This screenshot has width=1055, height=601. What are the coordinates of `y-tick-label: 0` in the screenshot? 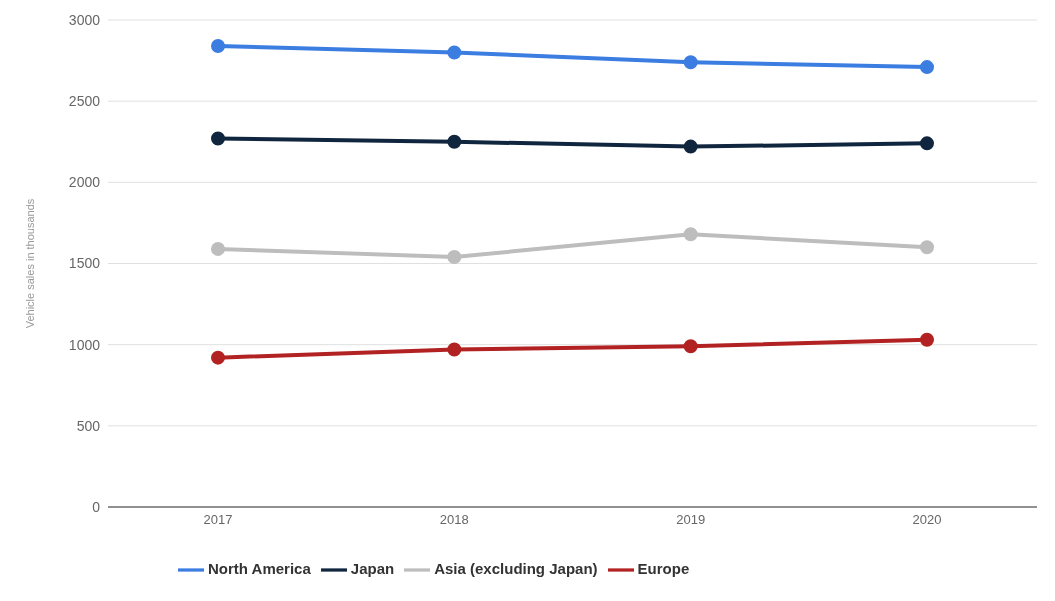 It's located at (96, 506).